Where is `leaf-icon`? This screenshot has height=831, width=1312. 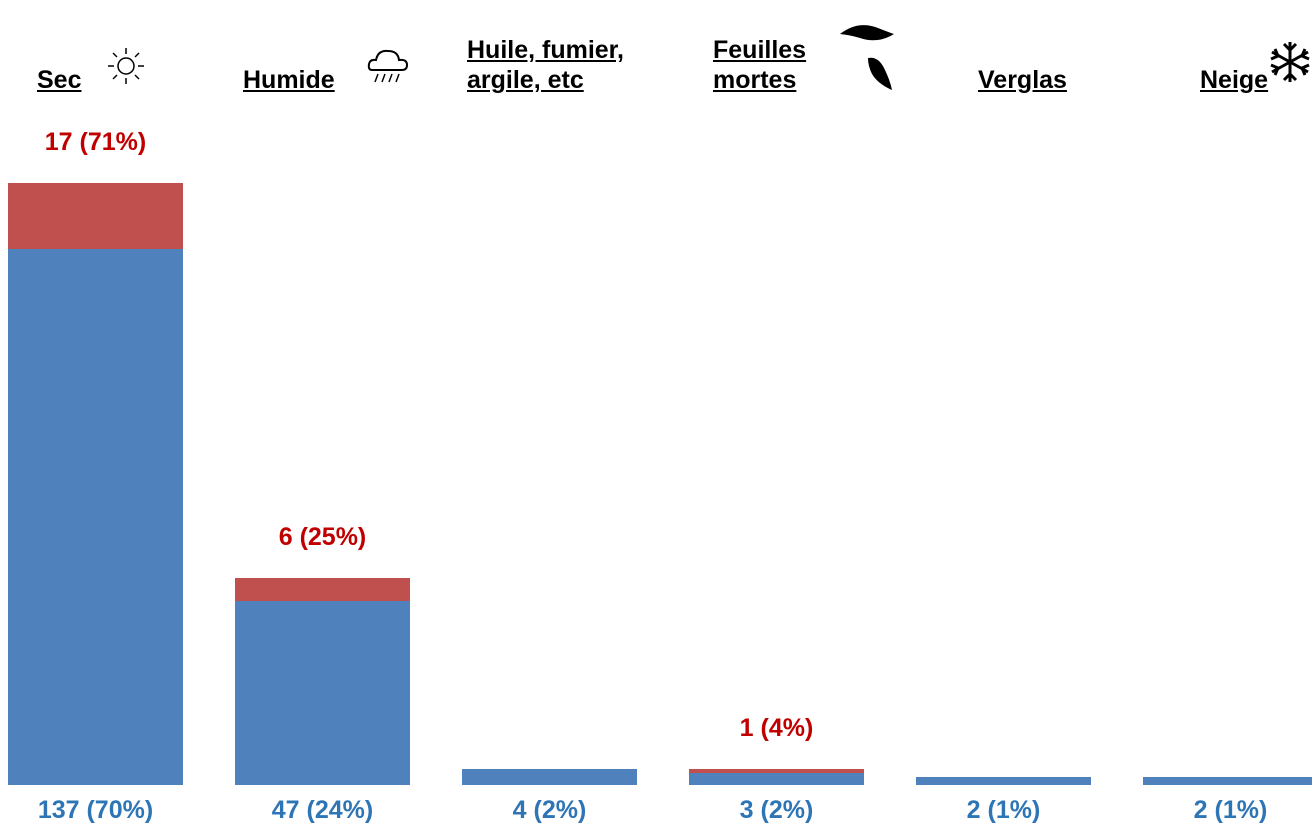
leaf-icon is located at coordinates (867, 57).